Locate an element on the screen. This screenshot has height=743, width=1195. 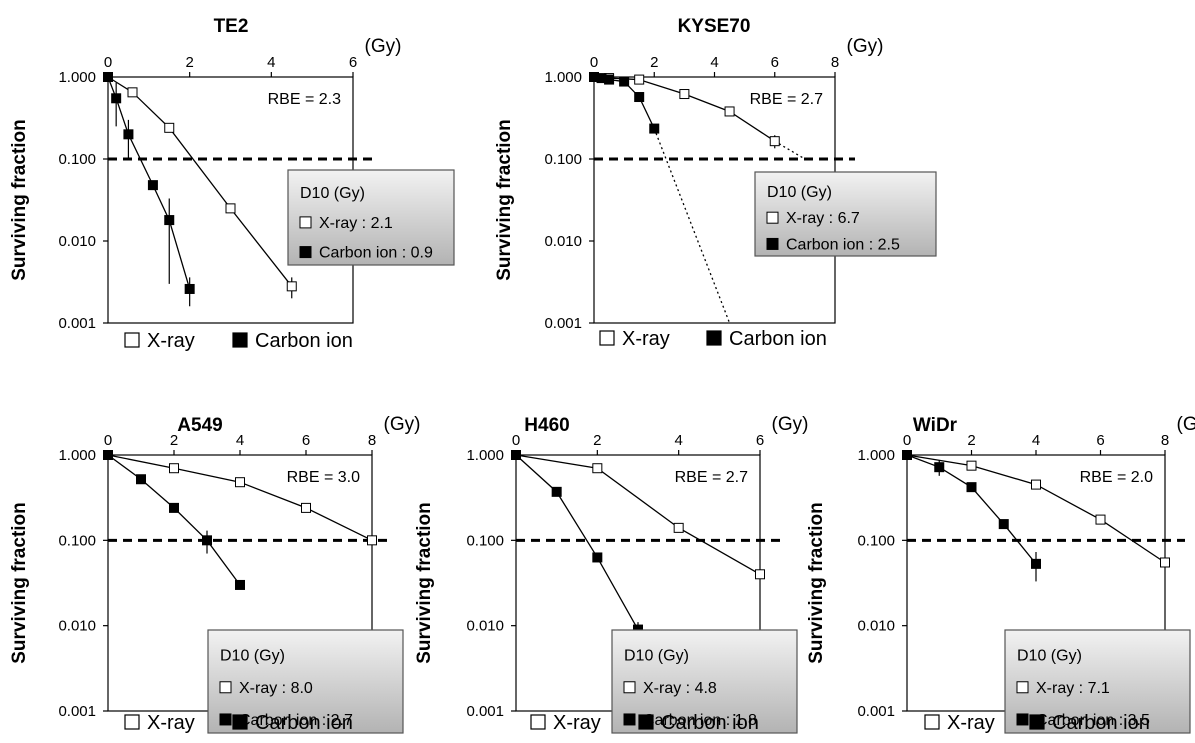
d10-box: D10 (Gy) X-ray : 6.7 Carbon ion : 2.5 is located at coordinates (845, 214).